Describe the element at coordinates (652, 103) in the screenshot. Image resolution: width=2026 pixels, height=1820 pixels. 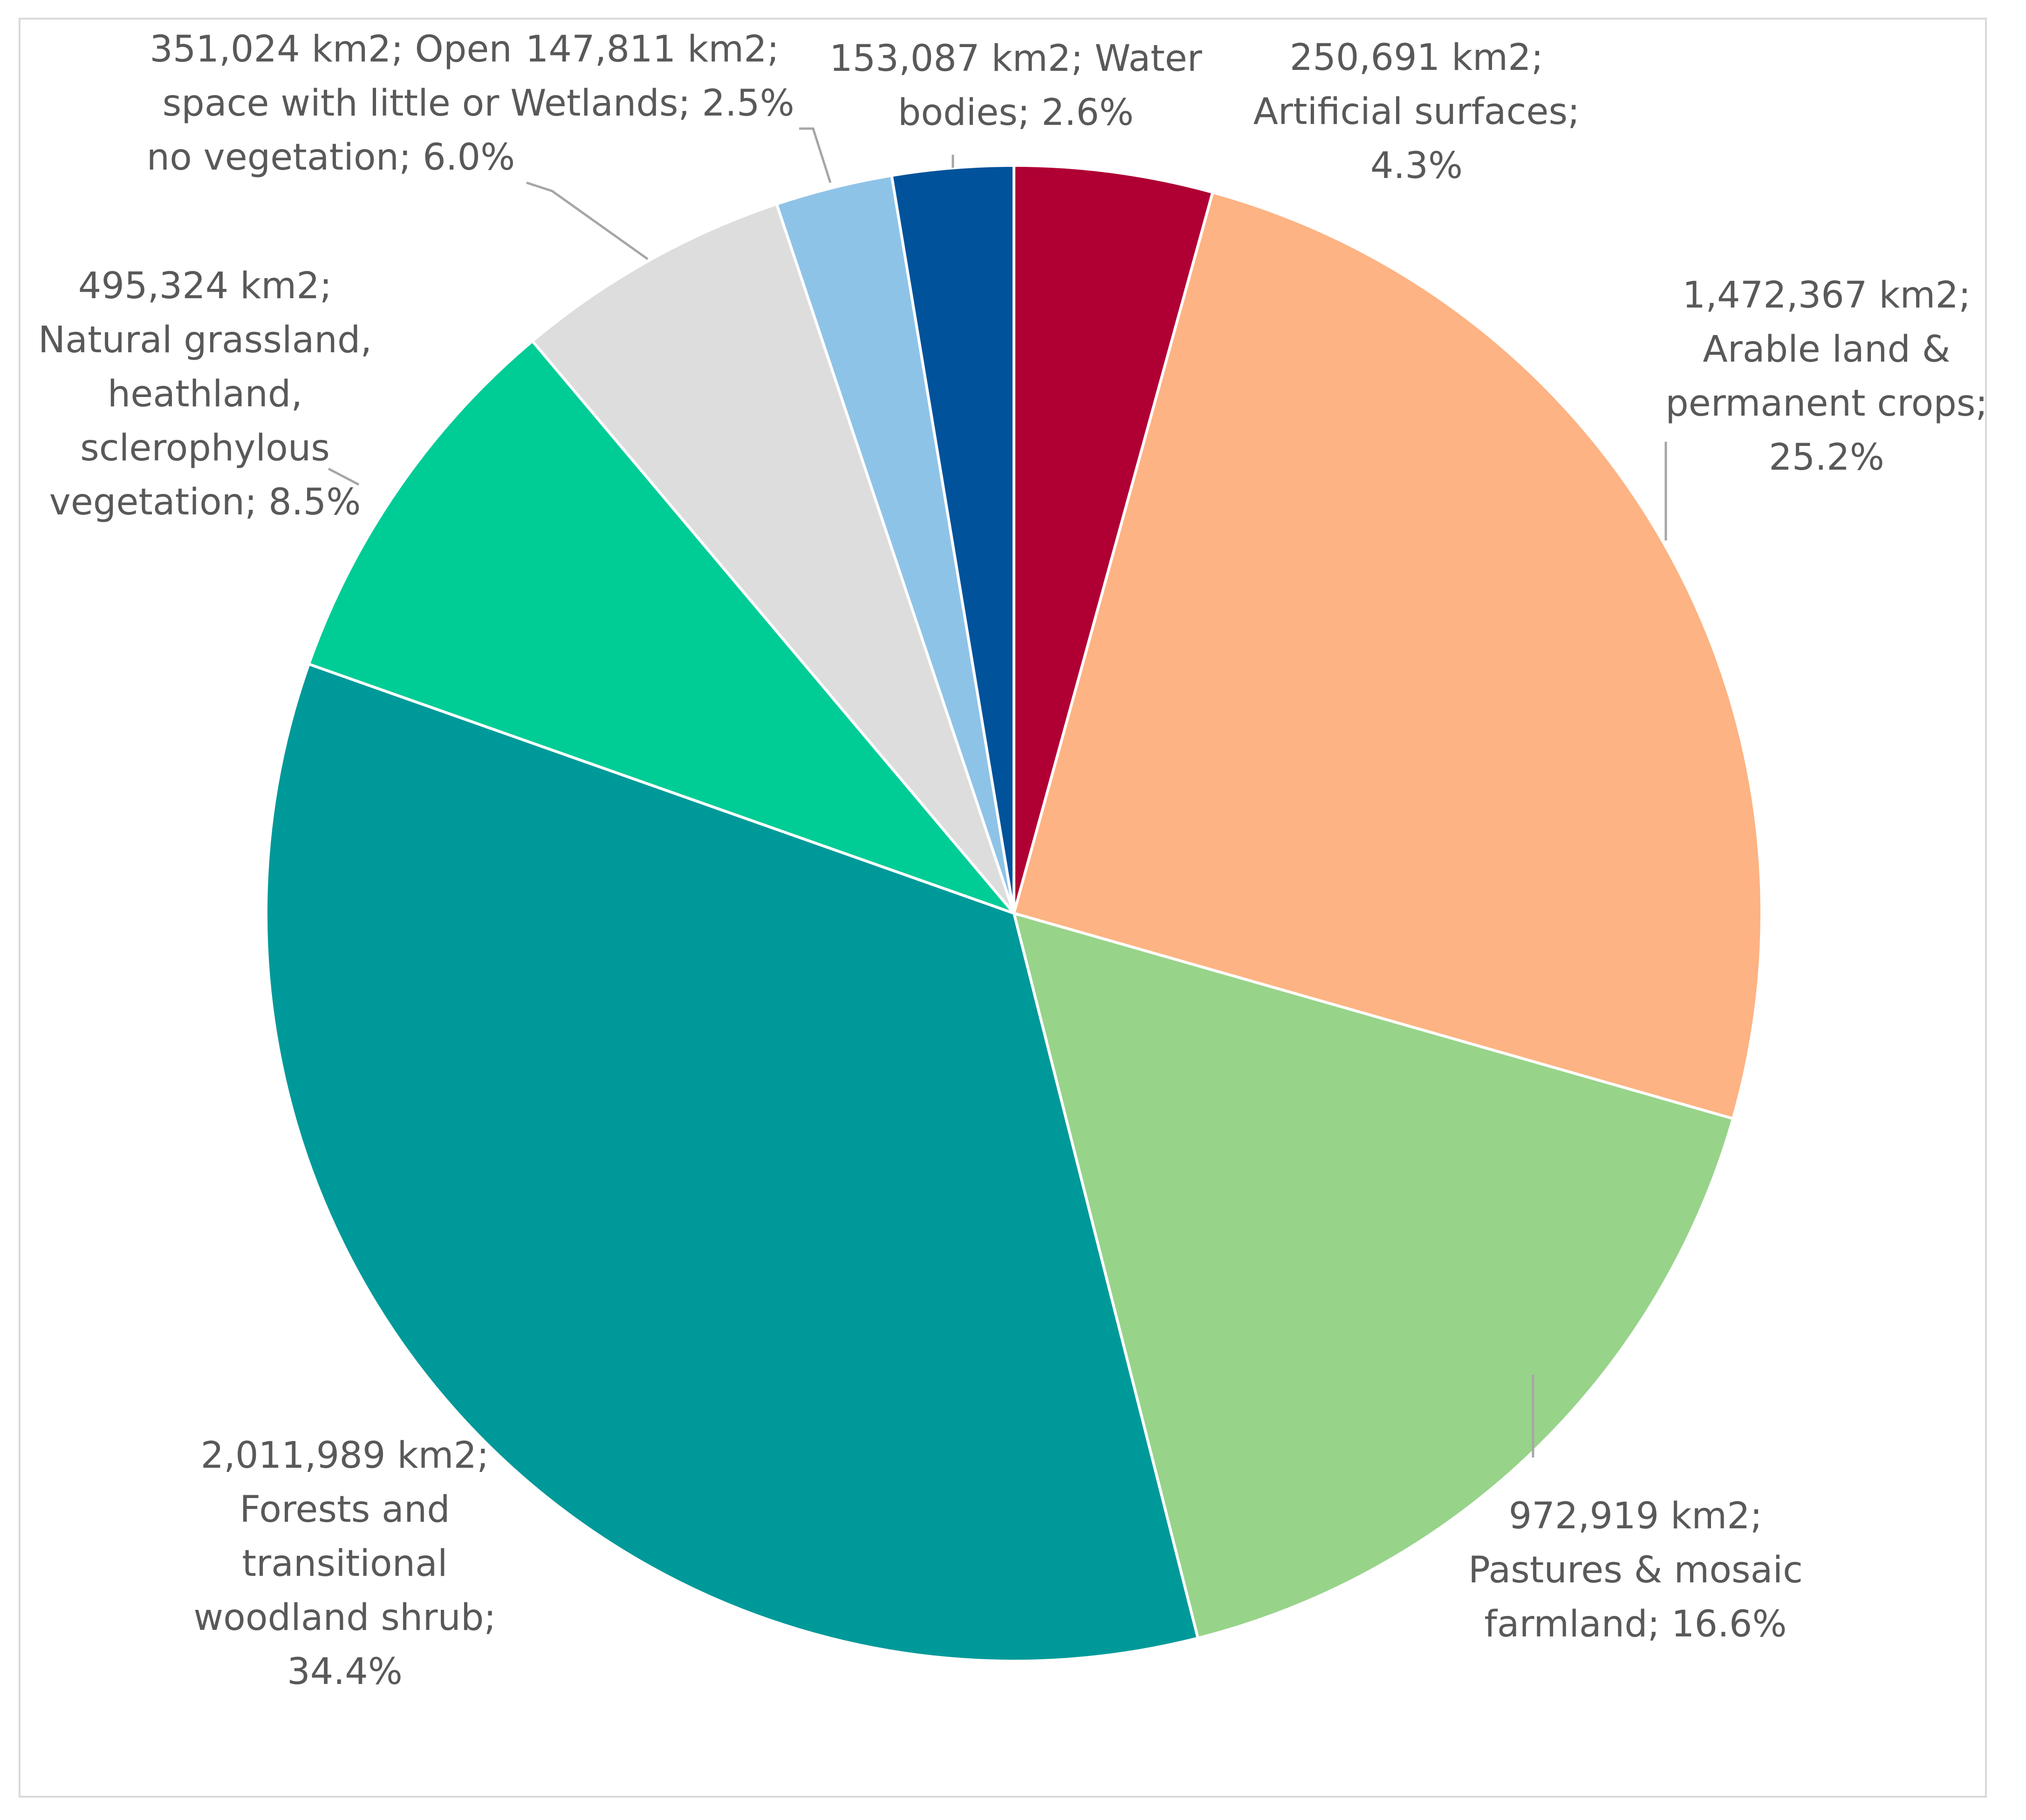
I see `data-label-line: Wetlands; 2.5%` at that location.